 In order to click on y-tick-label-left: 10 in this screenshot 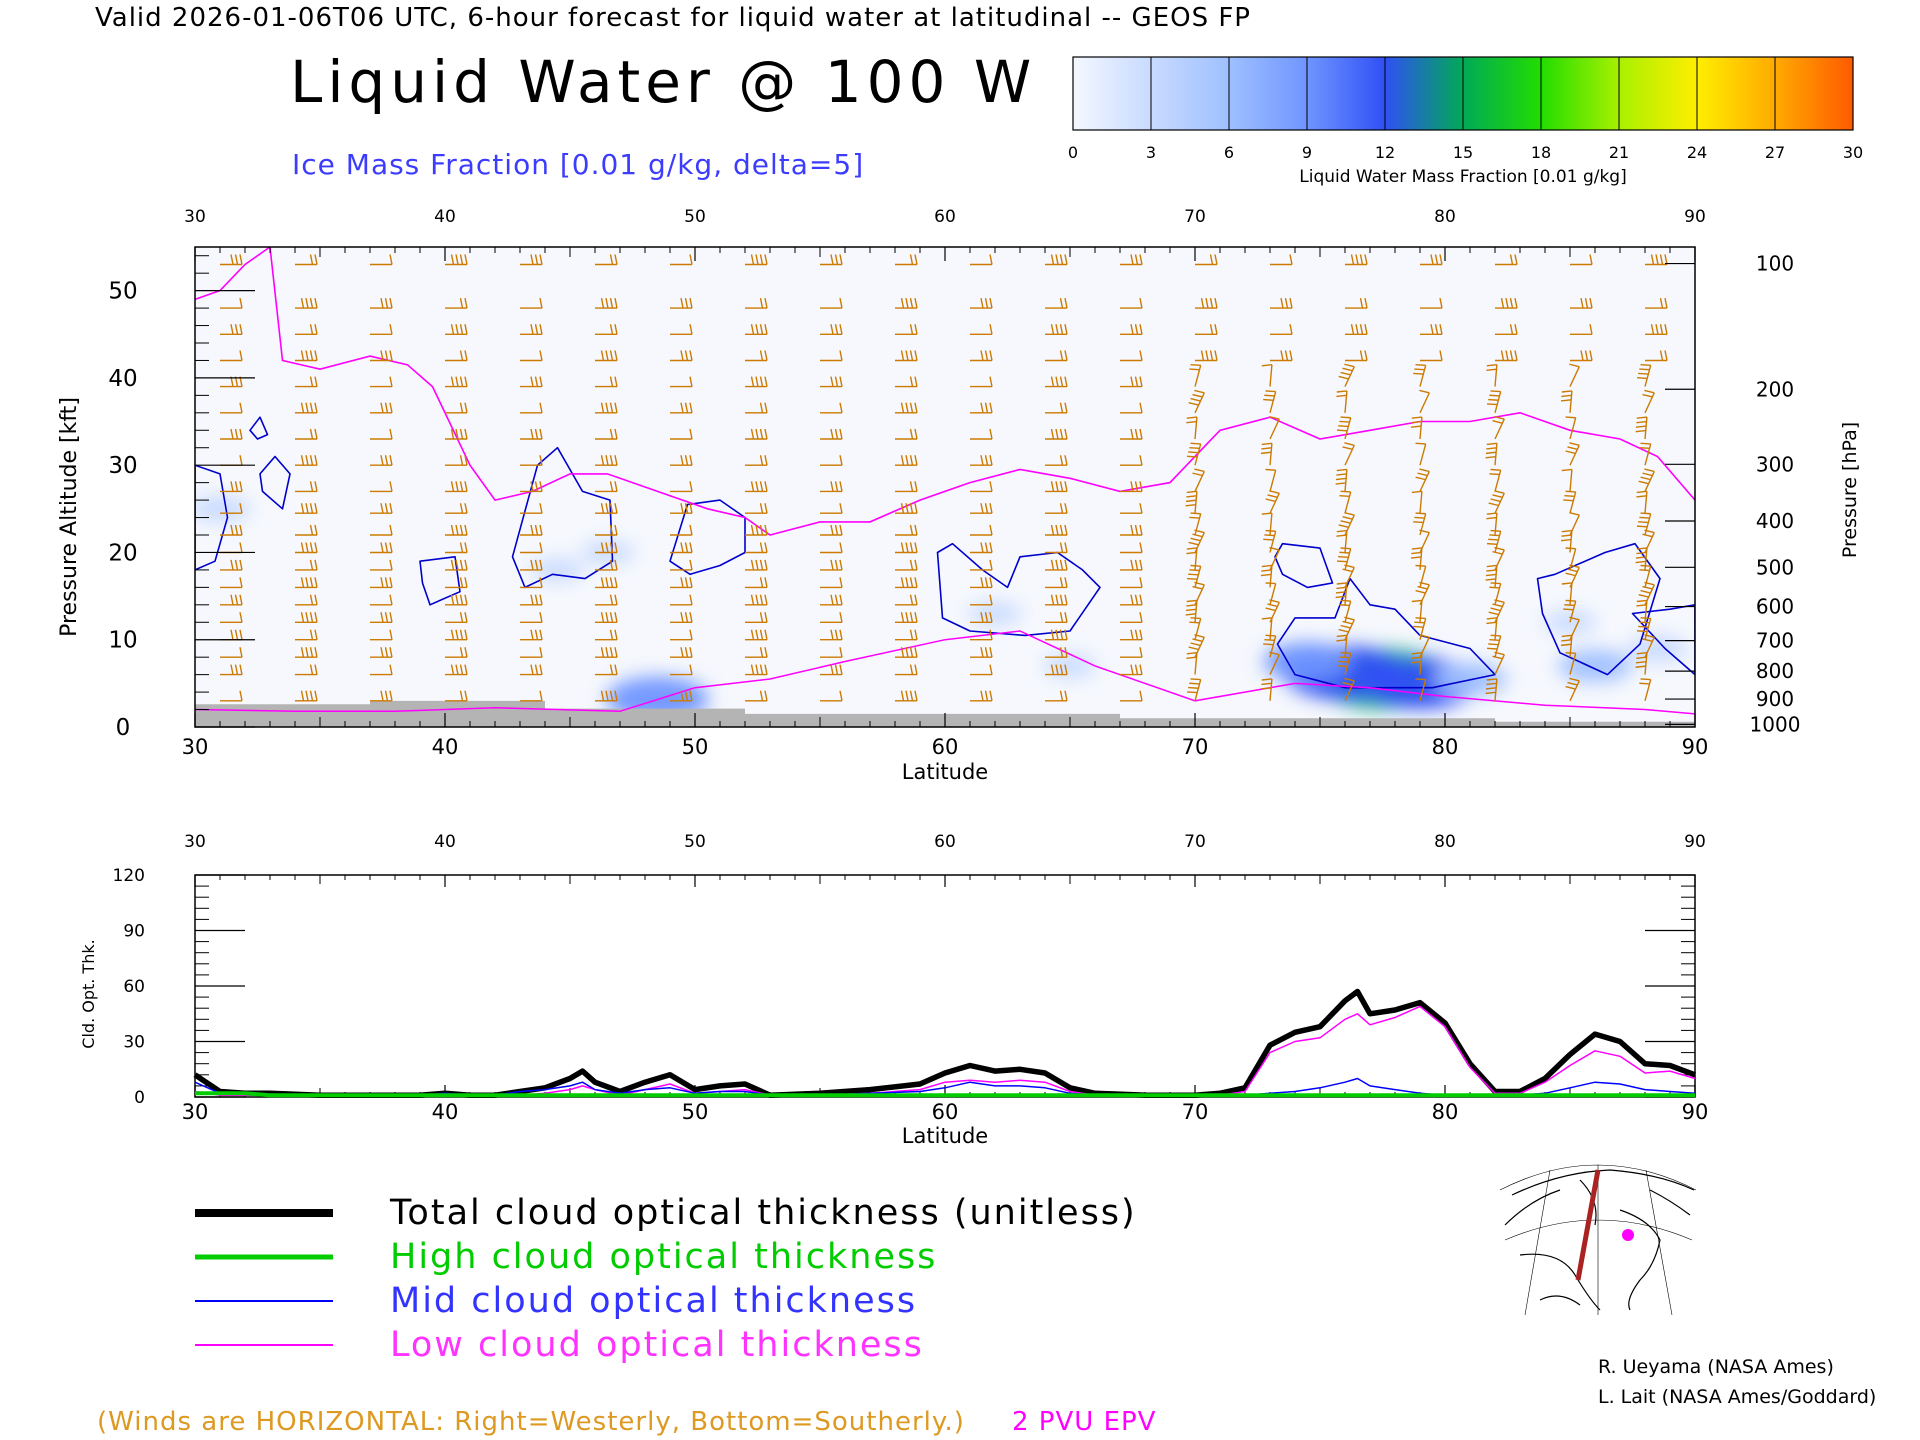, I will do `click(122, 641)`.